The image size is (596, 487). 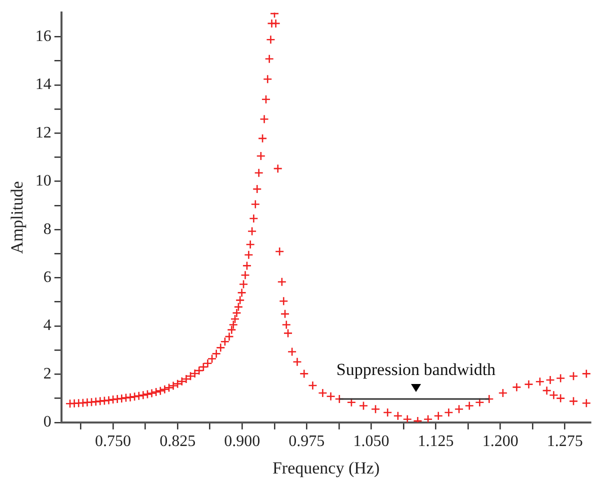 I want to click on x-tick-label: 1.050, so click(x=371, y=441).